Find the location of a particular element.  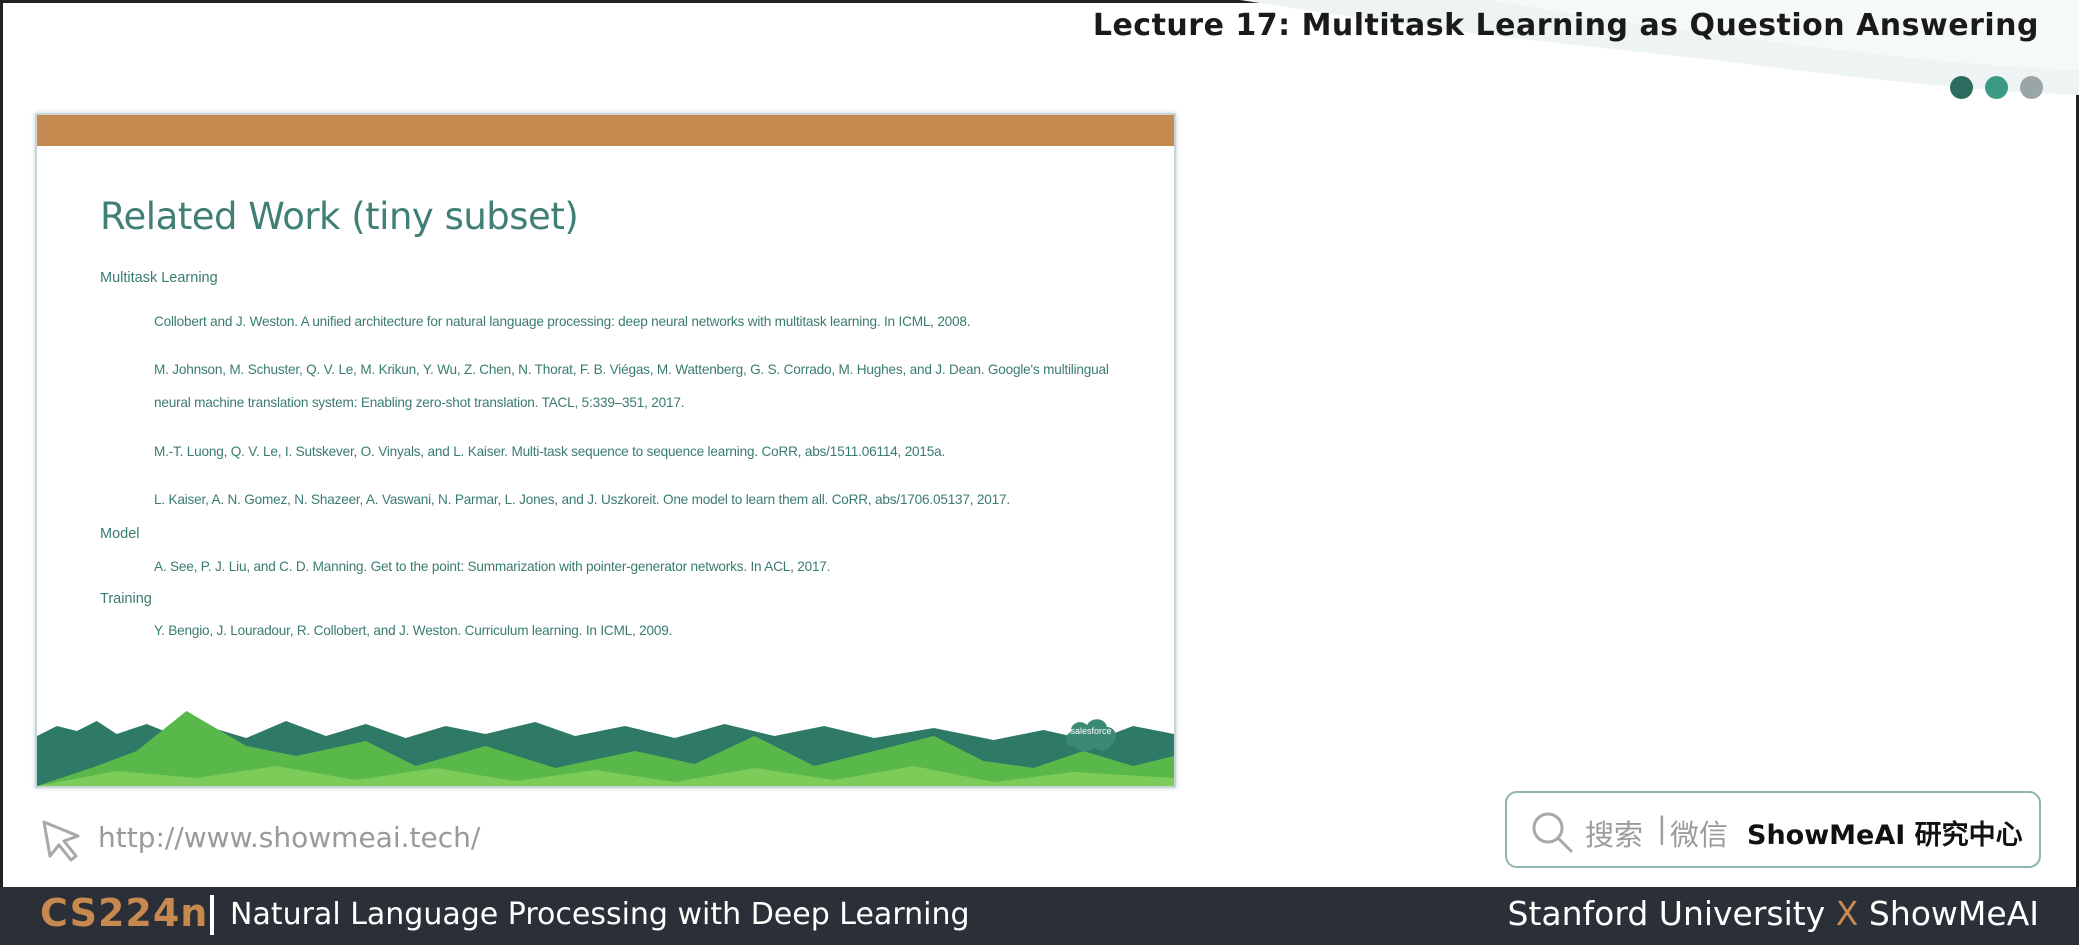

header-swoosh-decoration is located at coordinates (1659, 47).